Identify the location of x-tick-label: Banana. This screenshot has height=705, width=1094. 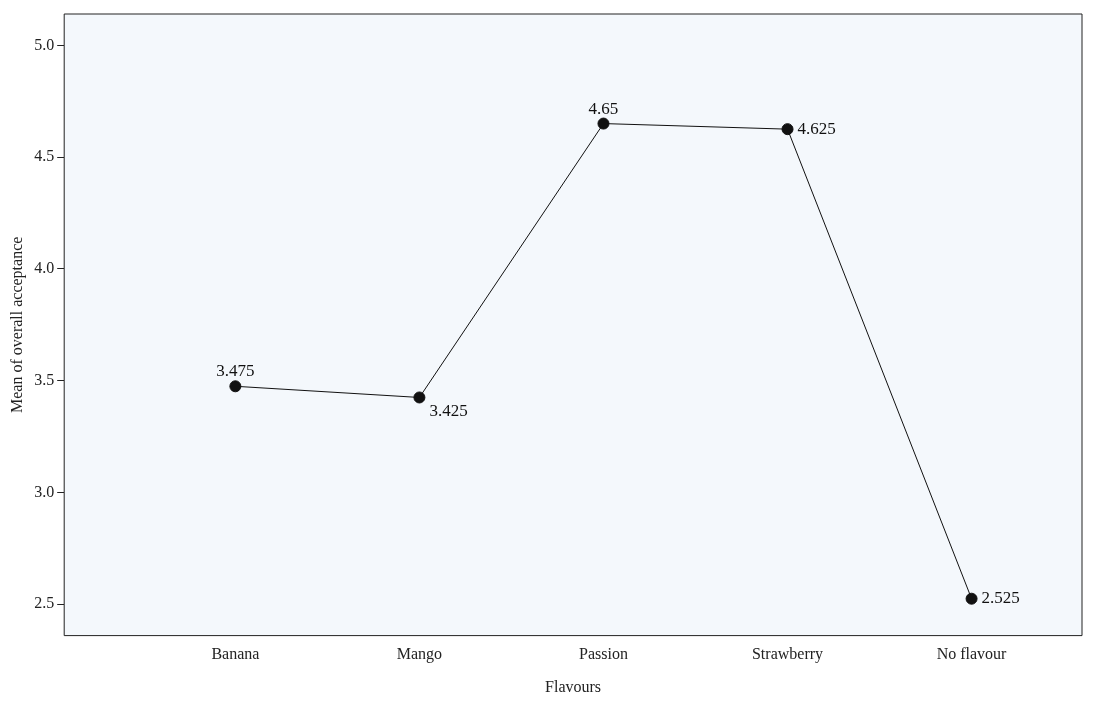
(235, 654).